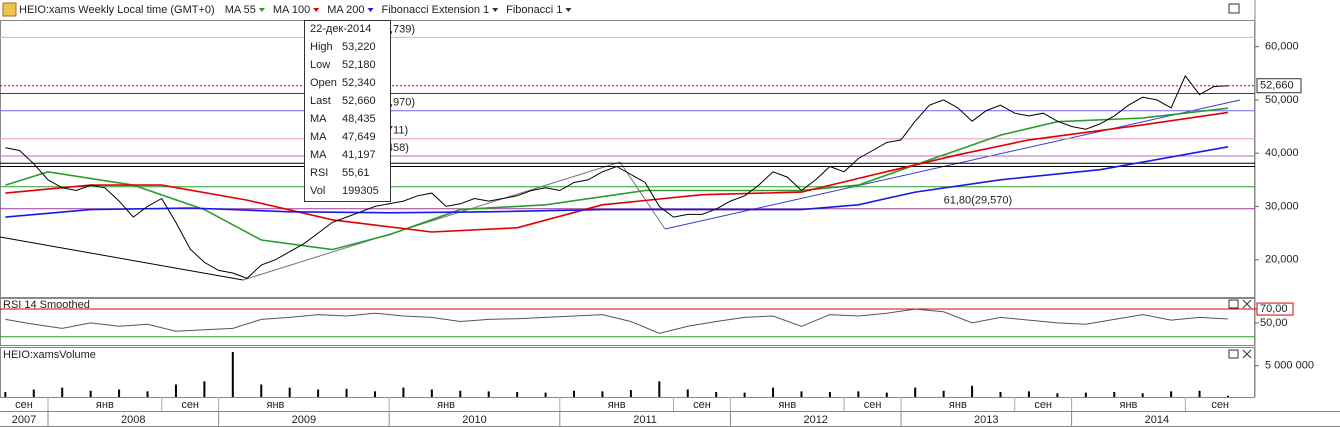  Describe the element at coordinates (345, 10) in the screenshot. I see `legend-entry: MA 200` at that location.